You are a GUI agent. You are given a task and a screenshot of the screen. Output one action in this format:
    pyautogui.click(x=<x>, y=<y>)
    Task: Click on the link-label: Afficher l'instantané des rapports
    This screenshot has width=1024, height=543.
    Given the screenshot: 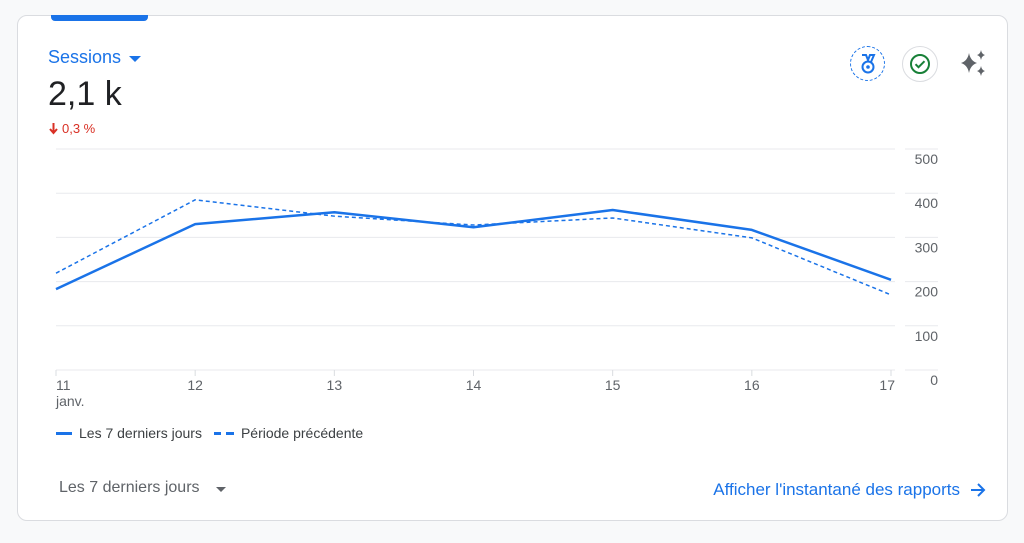 What is the action you would take?
    pyautogui.click(x=836, y=489)
    